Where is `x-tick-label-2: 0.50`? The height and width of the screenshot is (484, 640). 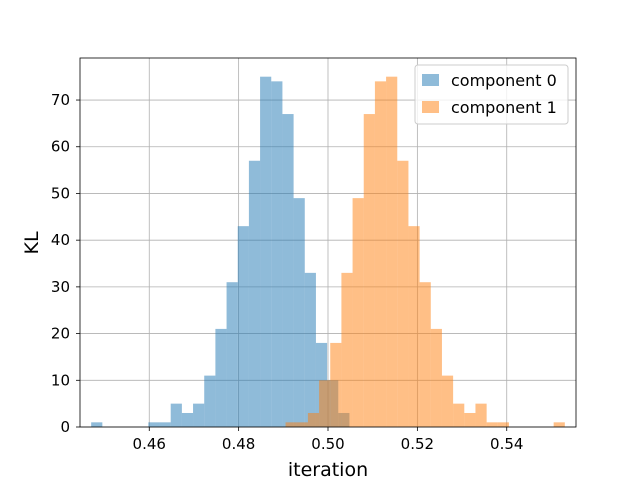 x-tick-label-2: 0.50 is located at coordinates (327, 444).